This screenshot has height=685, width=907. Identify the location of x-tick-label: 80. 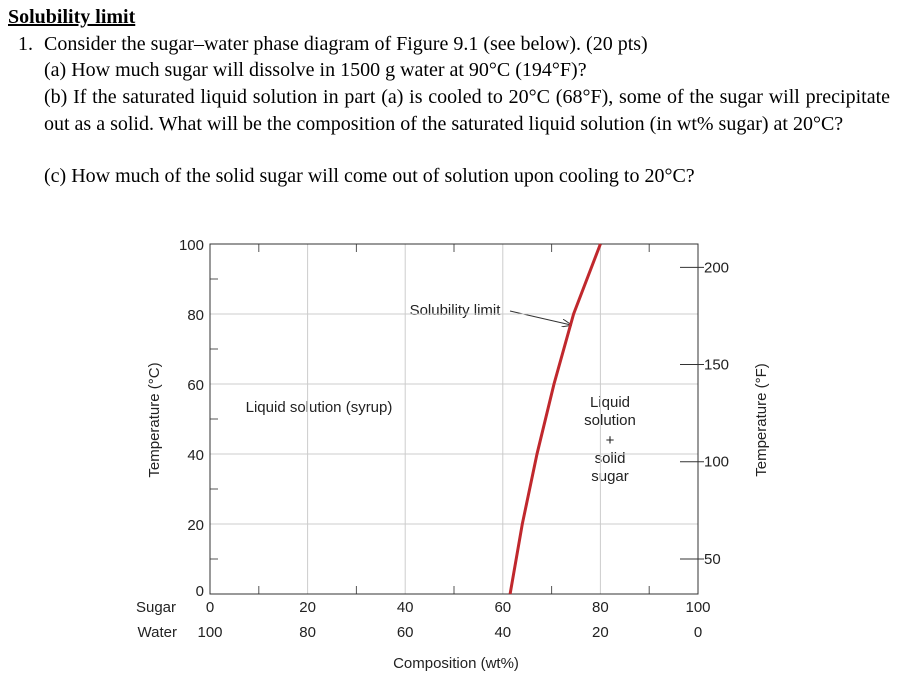
(600, 607).